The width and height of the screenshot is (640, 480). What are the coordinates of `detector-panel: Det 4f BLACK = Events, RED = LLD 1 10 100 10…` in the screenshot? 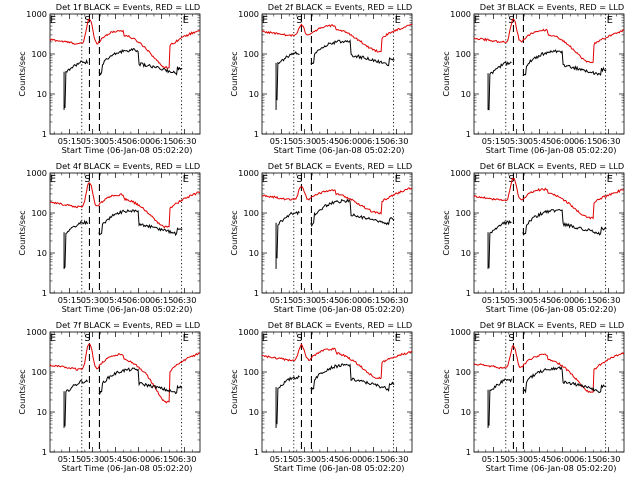 It's located at (109, 237).